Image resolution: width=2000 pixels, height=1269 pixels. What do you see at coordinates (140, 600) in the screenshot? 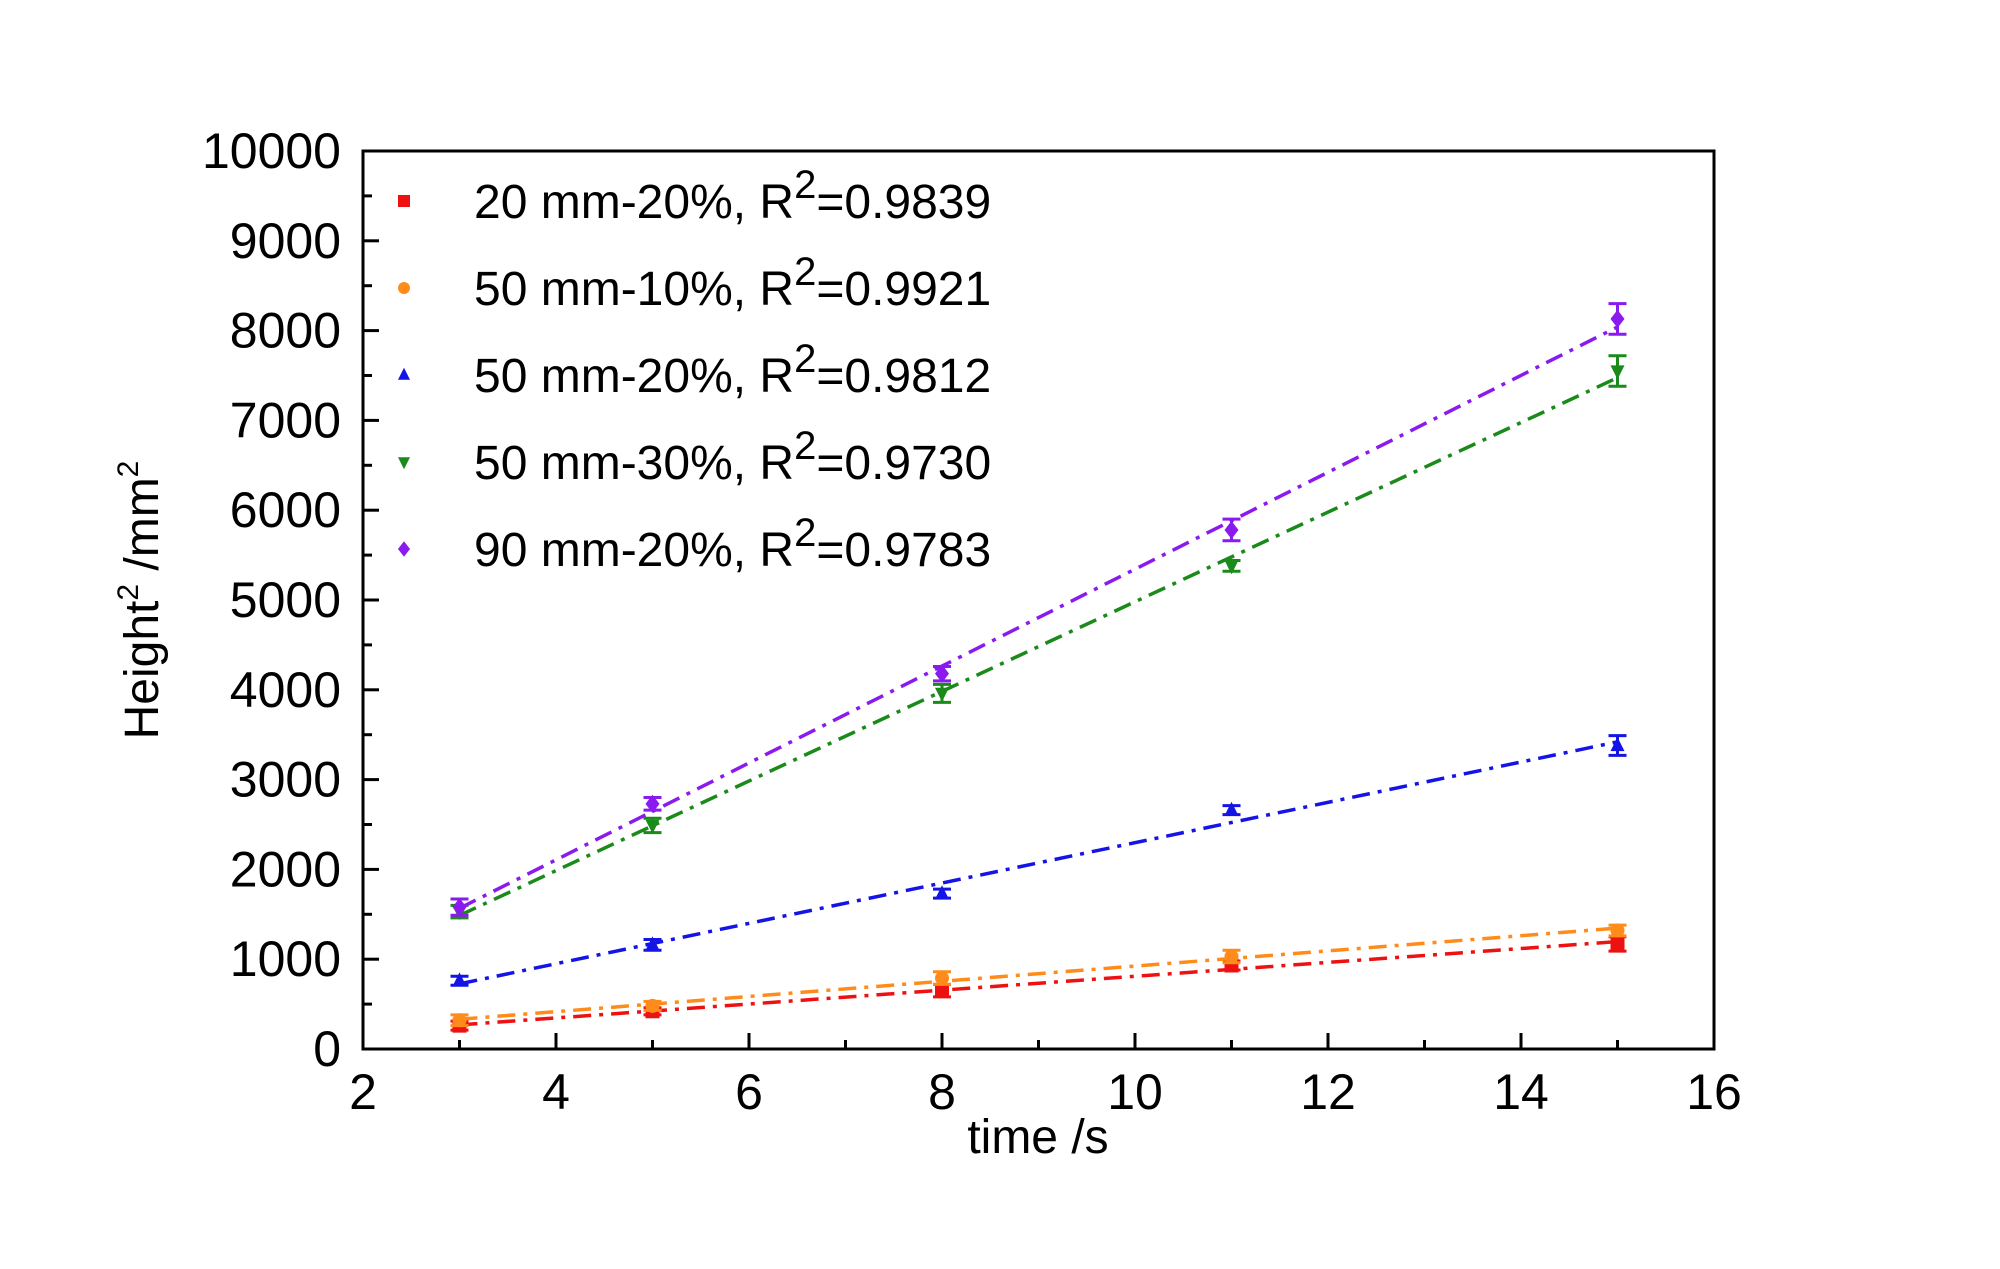
I see `y-axis-label: Height2 /mm2` at bounding box center [140, 600].